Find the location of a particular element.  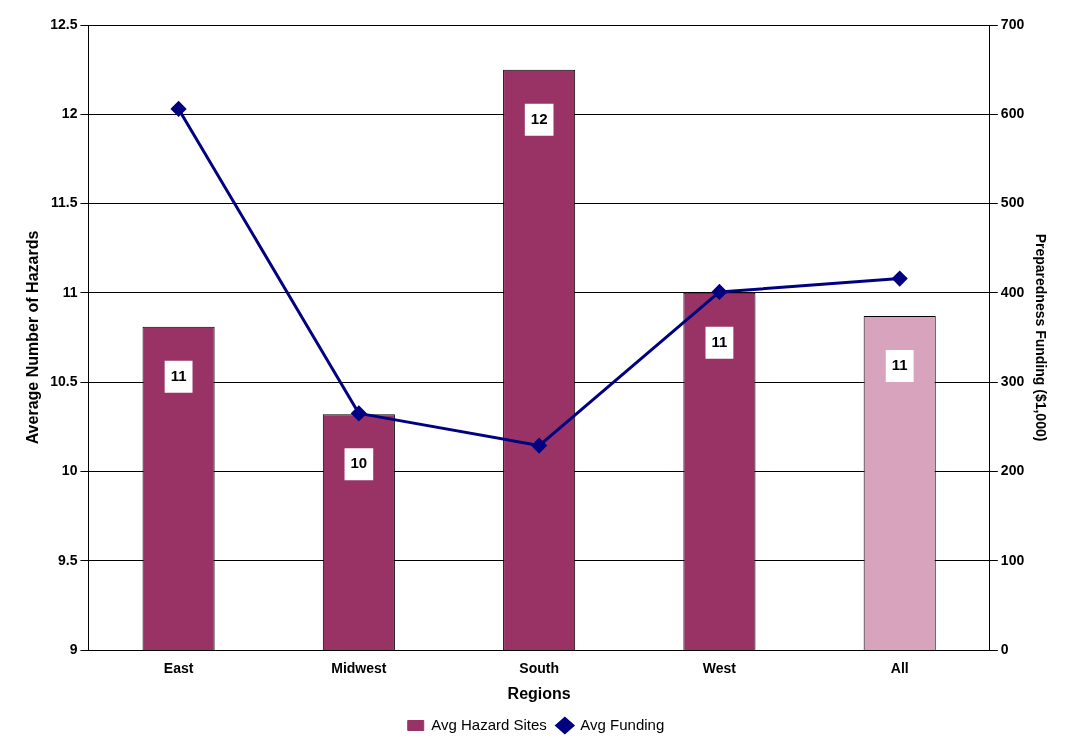

y2-tick-label: 0 is located at coordinates (1004, 648).